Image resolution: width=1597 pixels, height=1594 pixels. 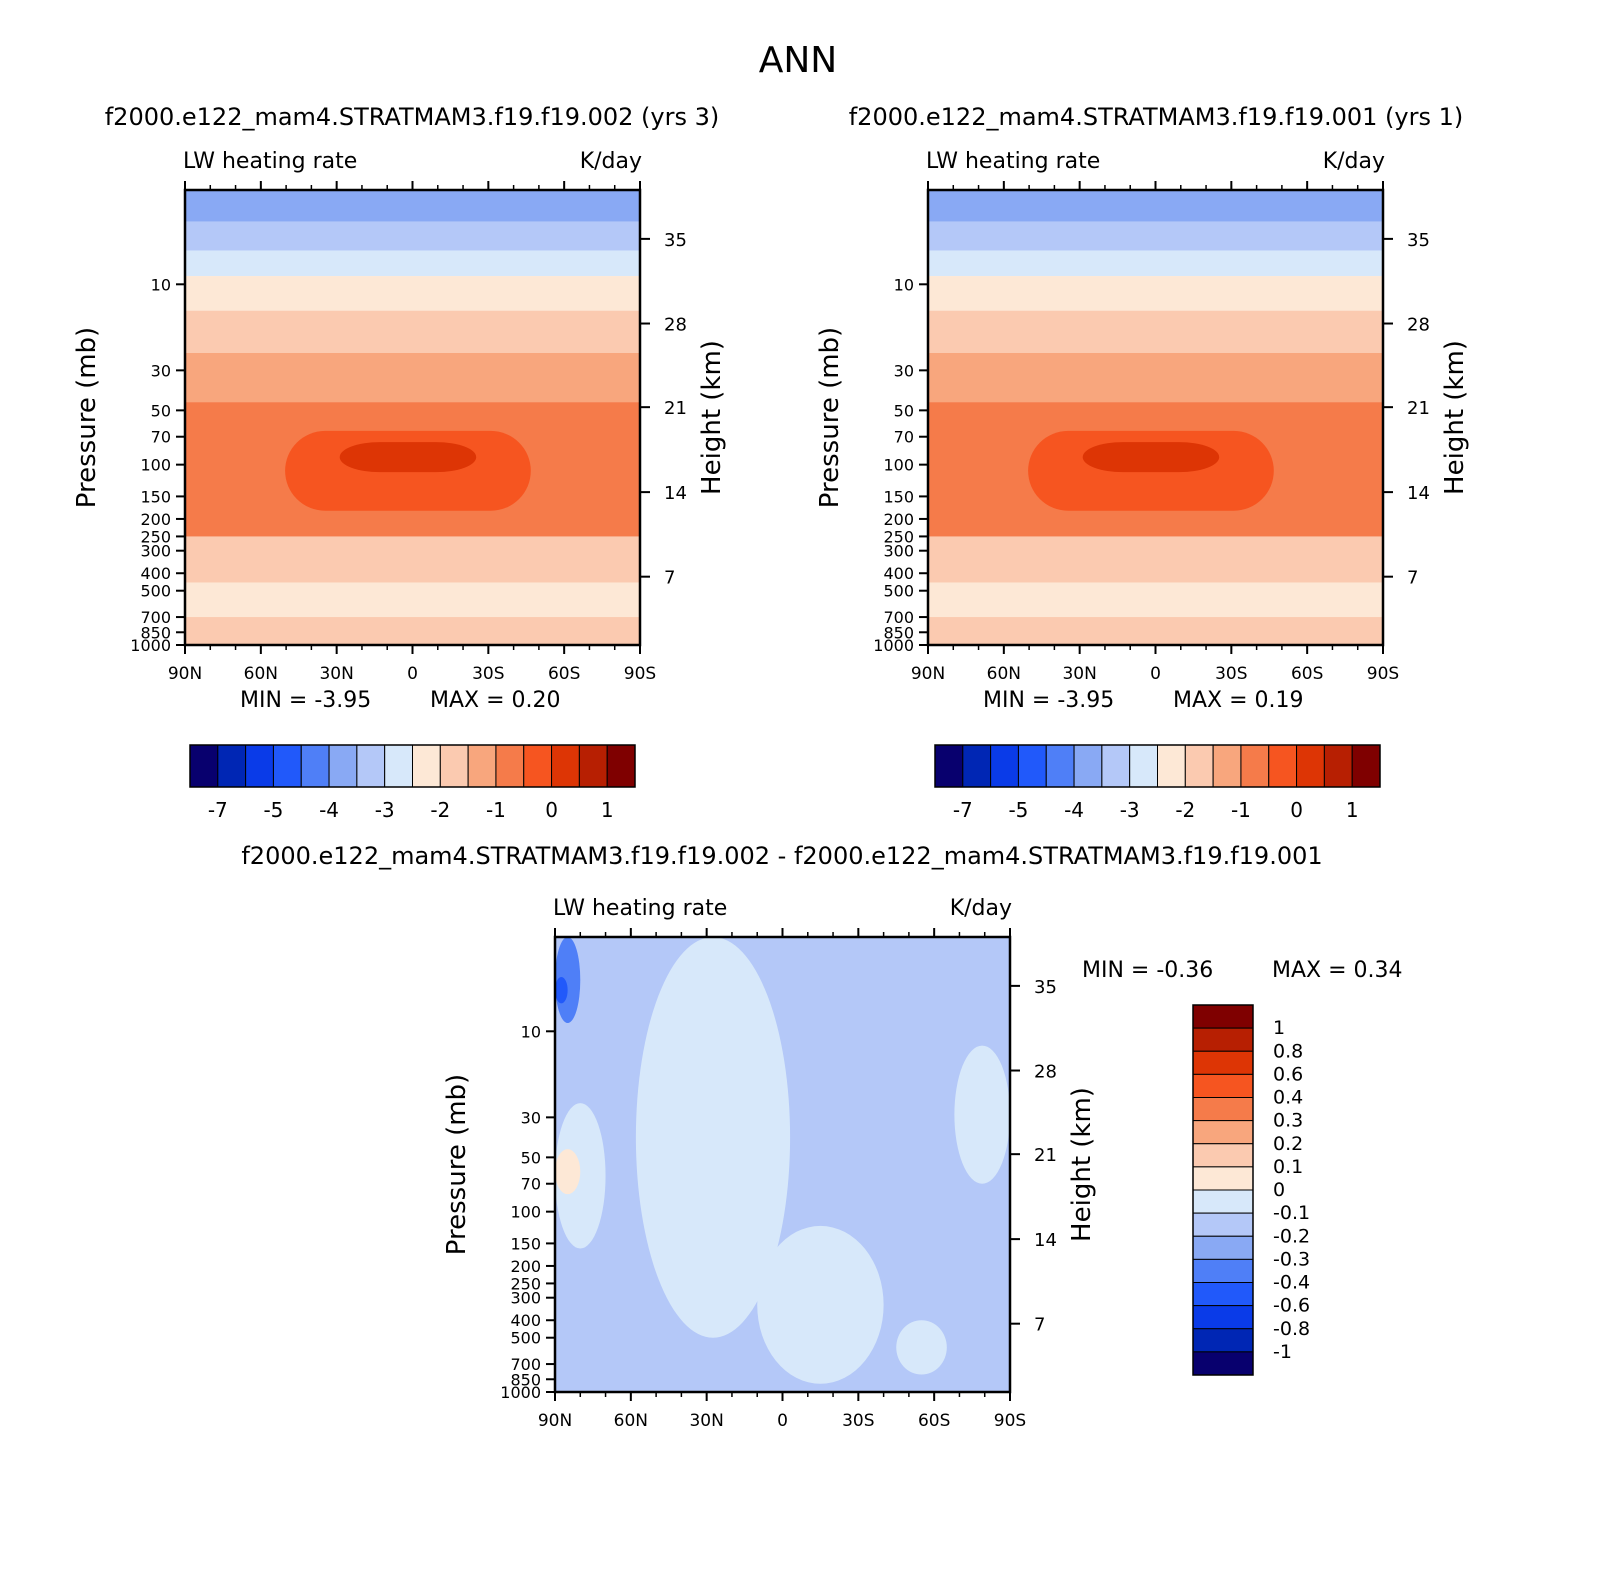 I want to click on y-tick-label: 400, so click(x=525, y=1320).